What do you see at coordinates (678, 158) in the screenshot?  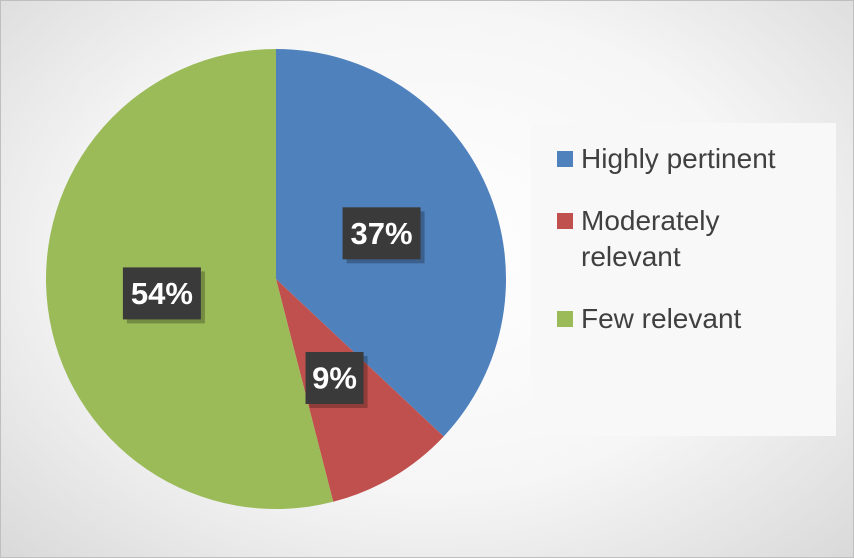 I see `legend-label: Highly pertinent` at bounding box center [678, 158].